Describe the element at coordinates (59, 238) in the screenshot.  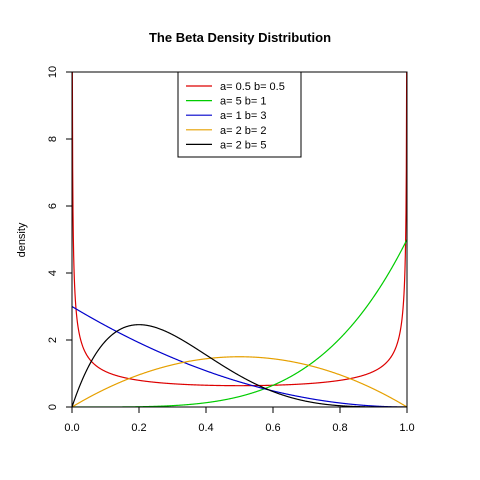
I see `y-axis: 0 2 4 6 8 10` at that location.